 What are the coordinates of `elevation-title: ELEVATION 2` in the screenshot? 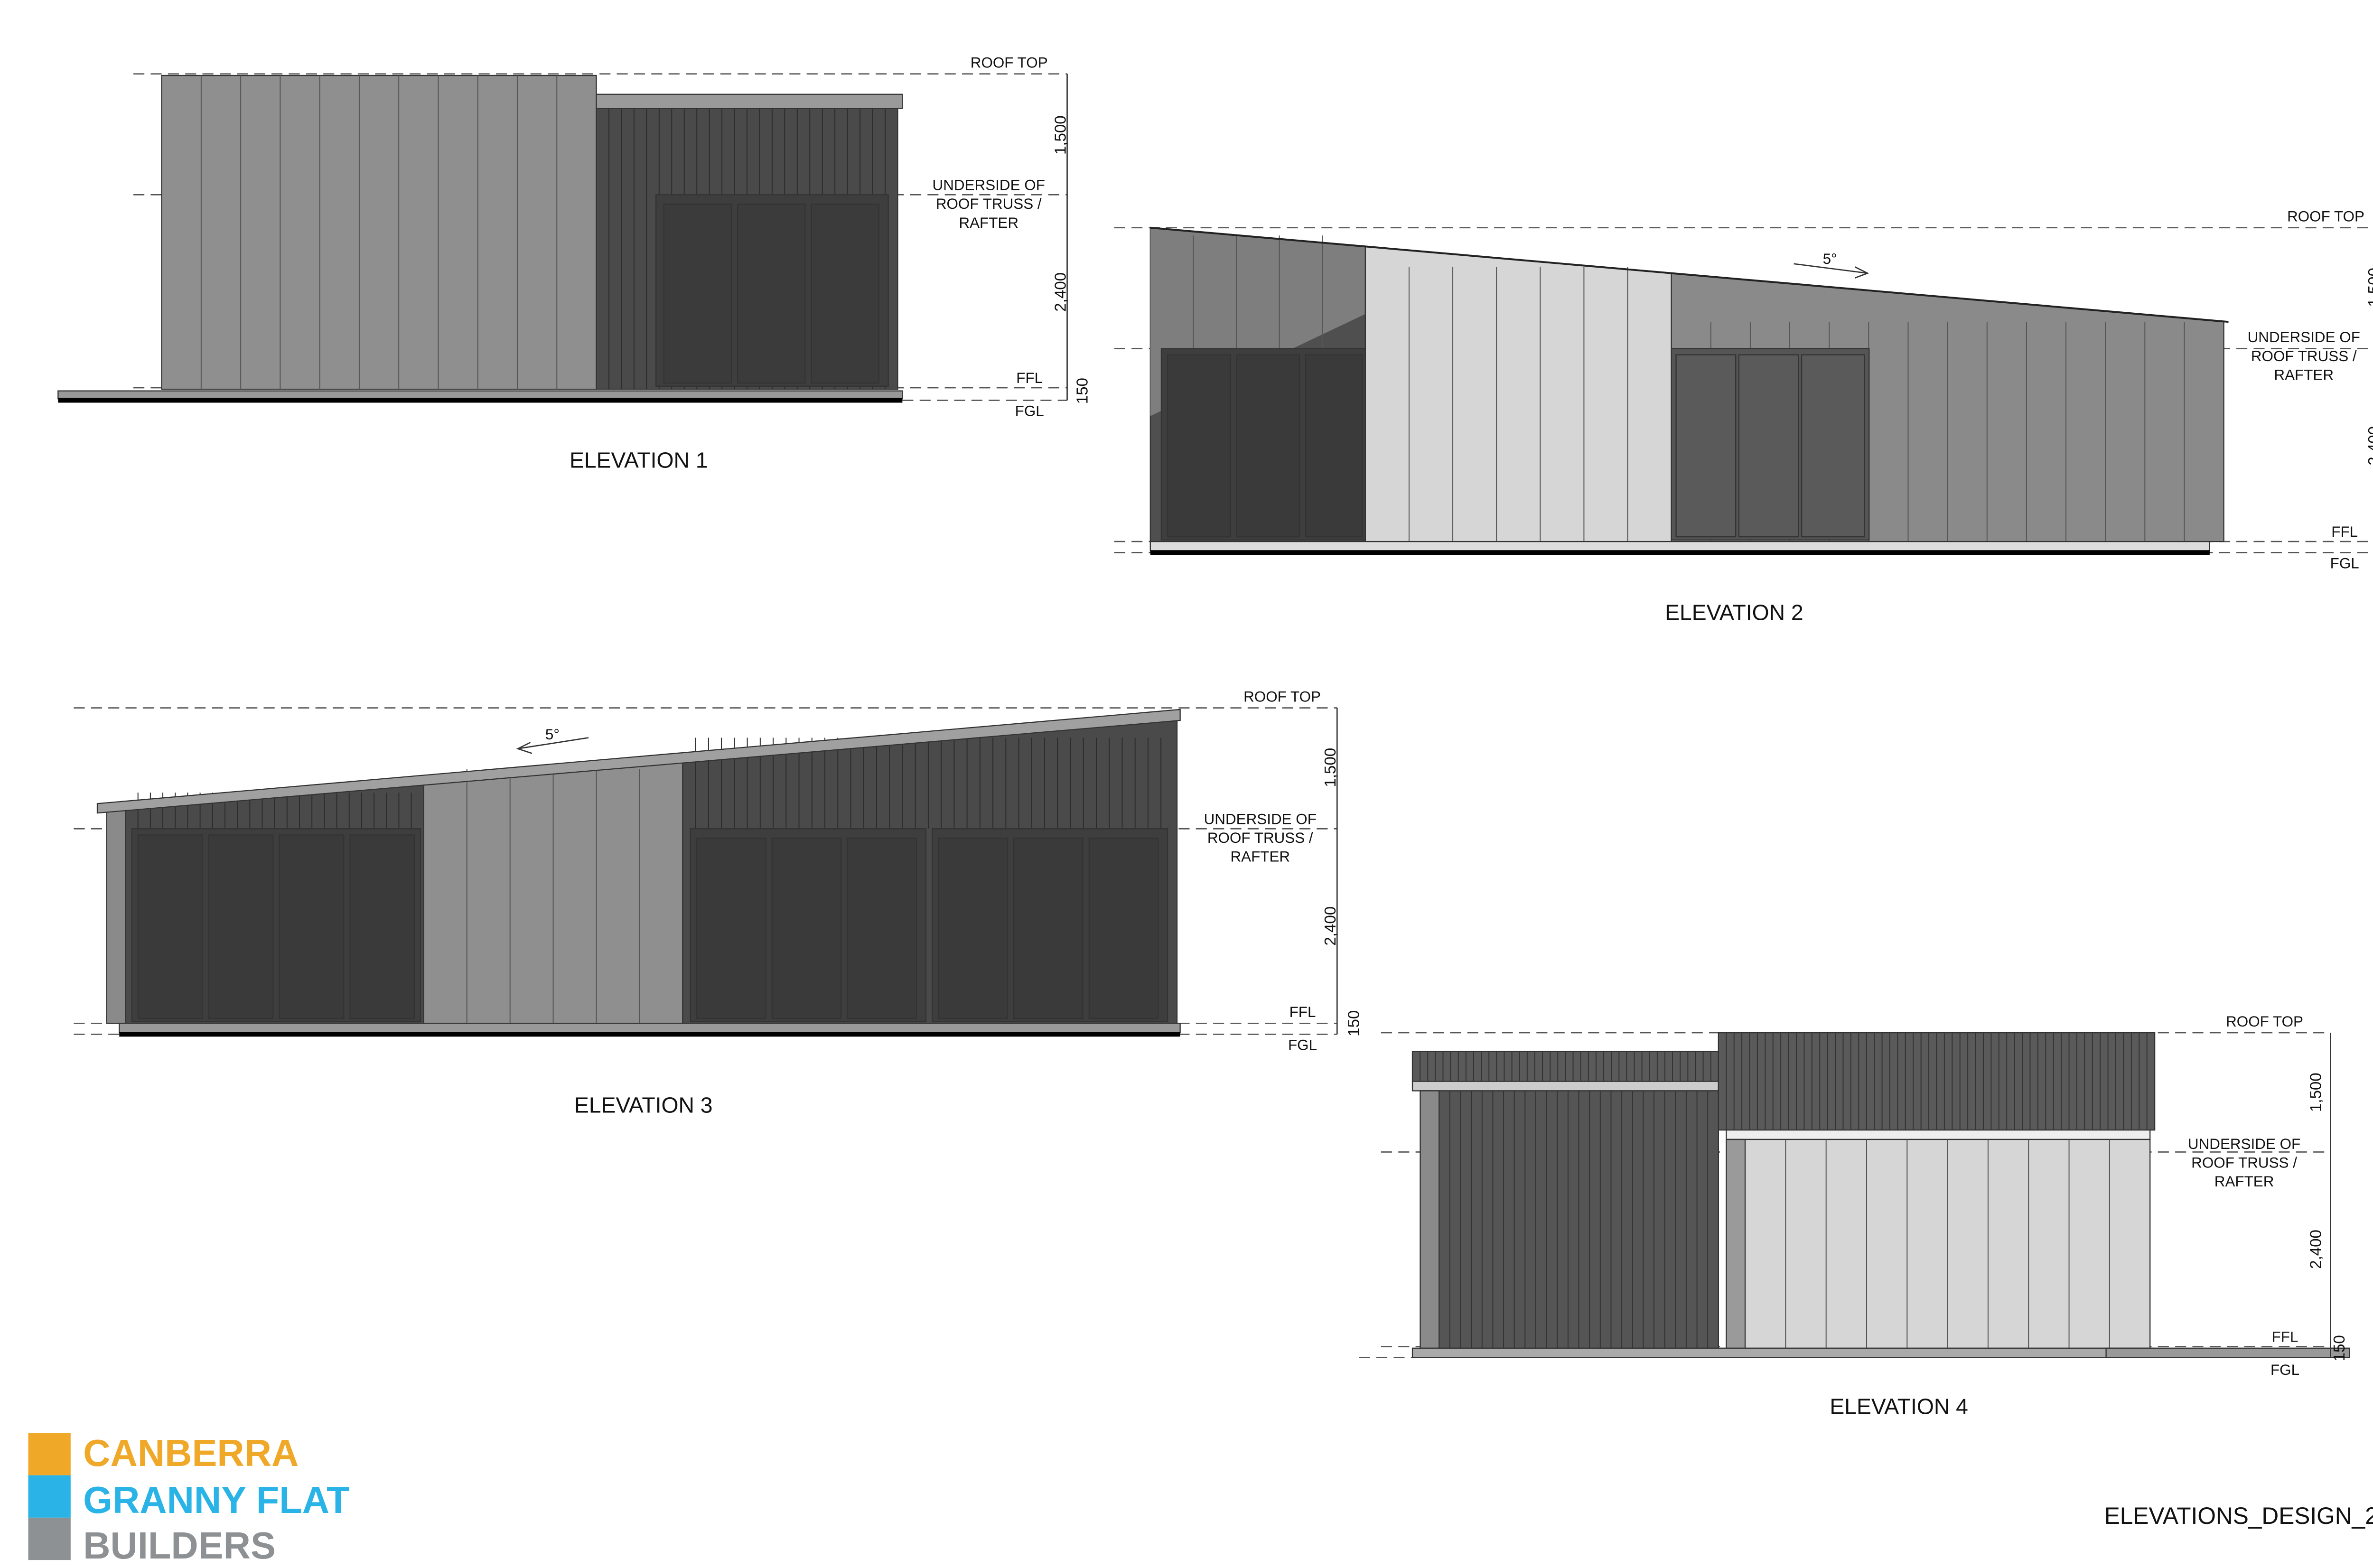 It's located at (1734, 612).